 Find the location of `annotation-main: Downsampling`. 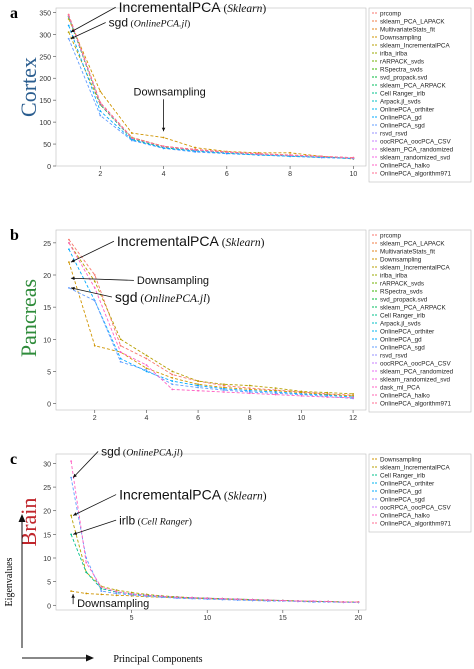

annotation-main: Downsampling is located at coordinates (170, 92).